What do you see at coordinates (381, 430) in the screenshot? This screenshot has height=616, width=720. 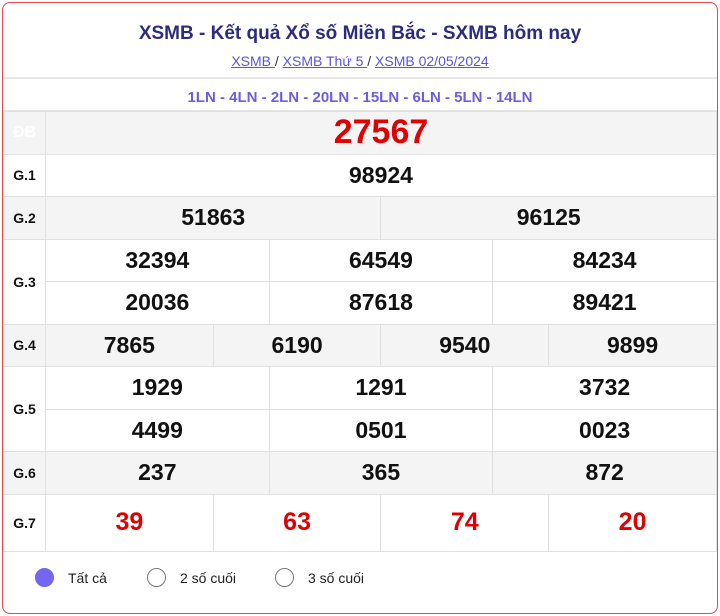 I see `prize-value: 0501` at bounding box center [381, 430].